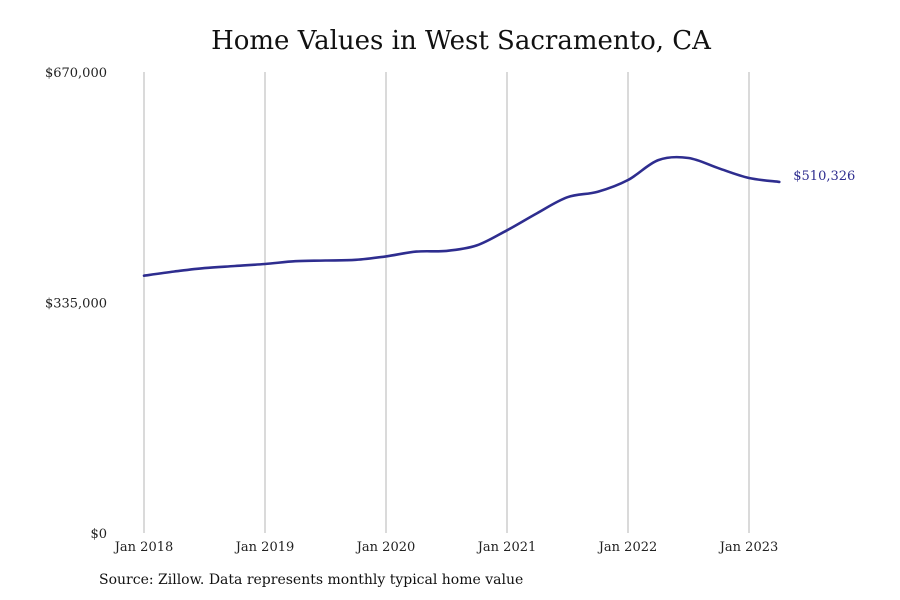 The width and height of the screenshot is (900, 600). What do you see at coordinates (76, 73) in the screenshot?
I see `y-tick-label: $670,000` at bounding box center [76, 73].